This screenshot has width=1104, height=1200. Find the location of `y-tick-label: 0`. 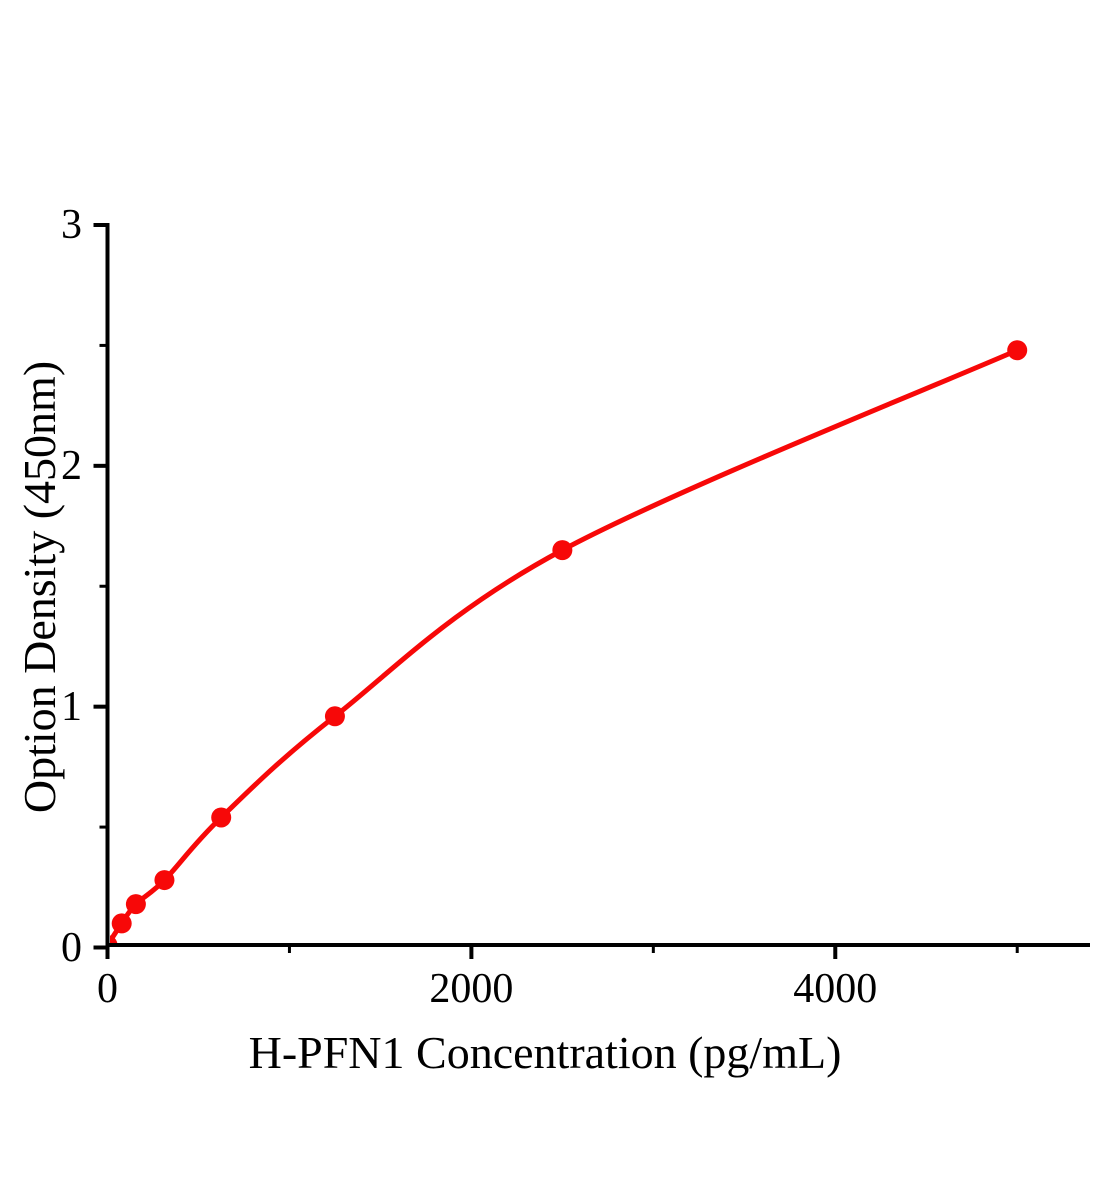

y-tick-label: 0 is located at coordinates (71, 947).